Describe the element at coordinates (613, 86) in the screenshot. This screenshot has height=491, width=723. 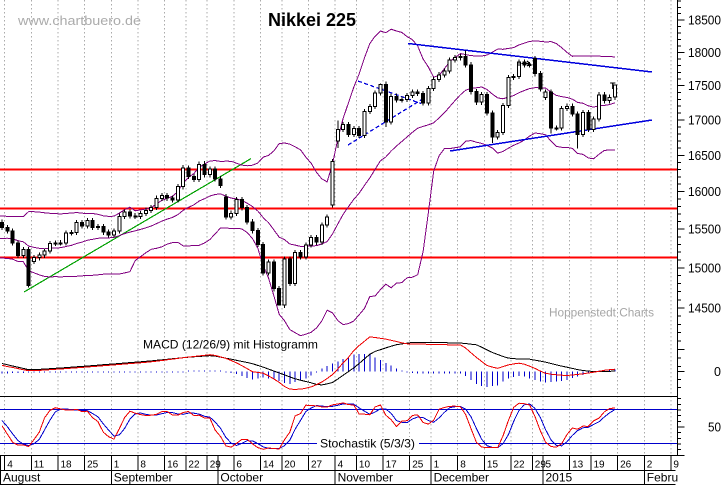
I see `svg-text: T` at that location.